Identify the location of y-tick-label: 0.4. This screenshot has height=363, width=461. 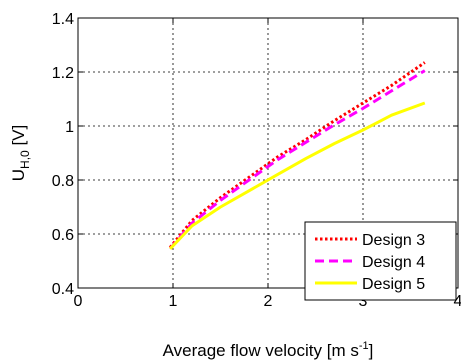
(63, 289).